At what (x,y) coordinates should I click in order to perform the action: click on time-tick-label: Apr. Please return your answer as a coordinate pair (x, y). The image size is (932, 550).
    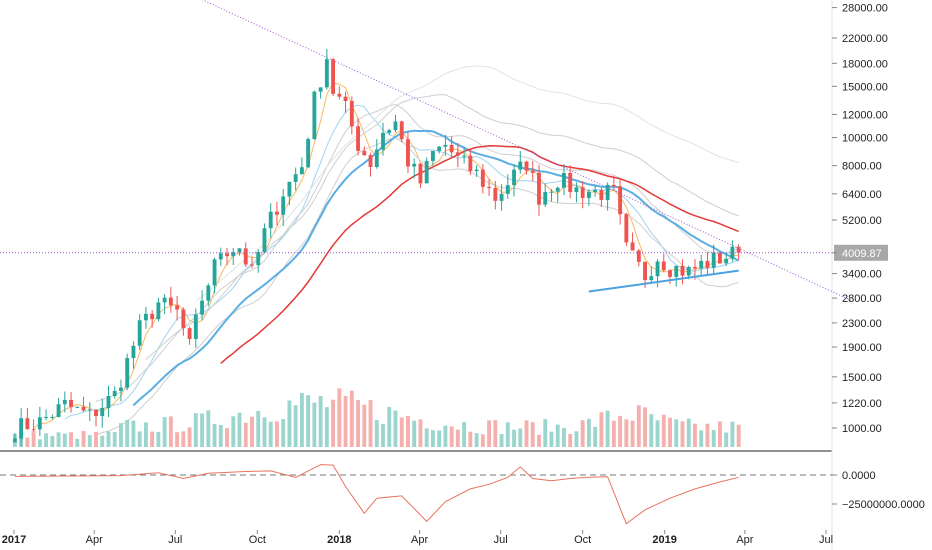
    Looking at the image, I should click on (744, 540).